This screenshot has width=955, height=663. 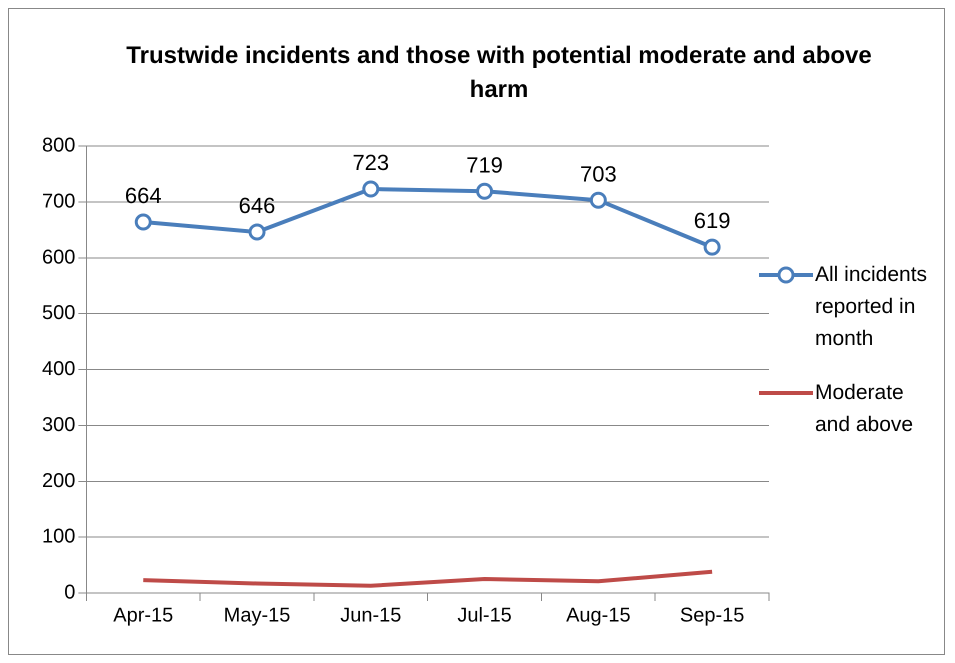 I want to click on data-label: 619, so click(x=712, y=221).